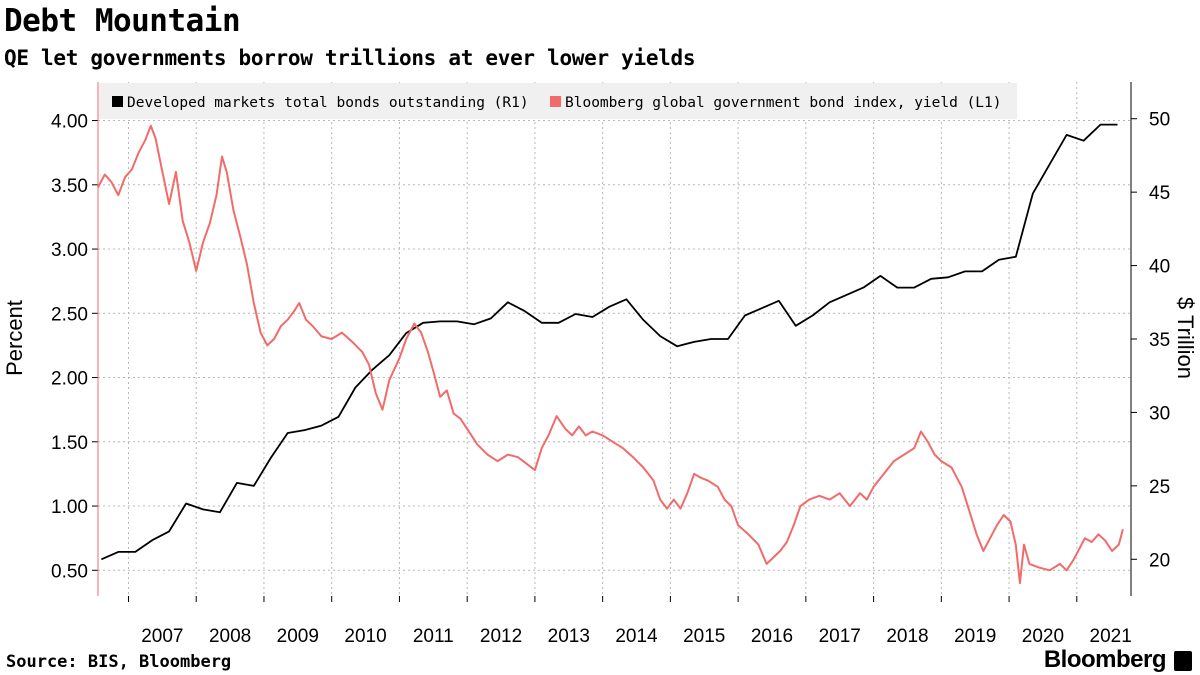 Image resolution: width=1200 pixels, height=675 pixels. Describe the element at coordinates (907, 636) in the screenshot. I see `x-tick-label: 2018` at that location.